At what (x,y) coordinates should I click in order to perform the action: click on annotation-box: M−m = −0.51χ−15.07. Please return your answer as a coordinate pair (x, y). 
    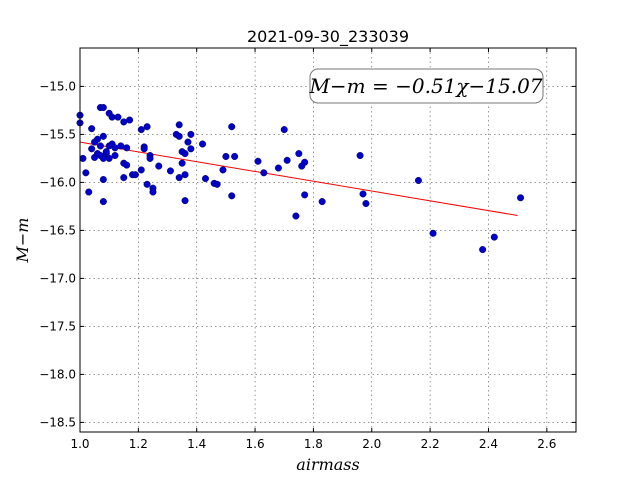
    Looking at the image, I should click on (426, 86).